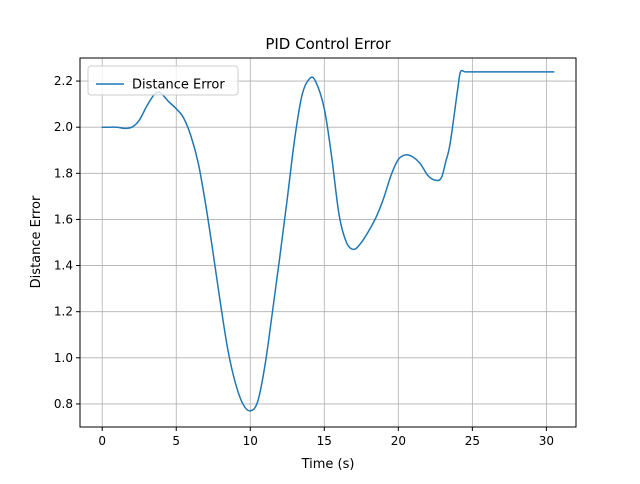  What do you see at coordinates (398, 441) in the screenshot?
I see `x-tick-label: 20` at bounding box center [398, 441].